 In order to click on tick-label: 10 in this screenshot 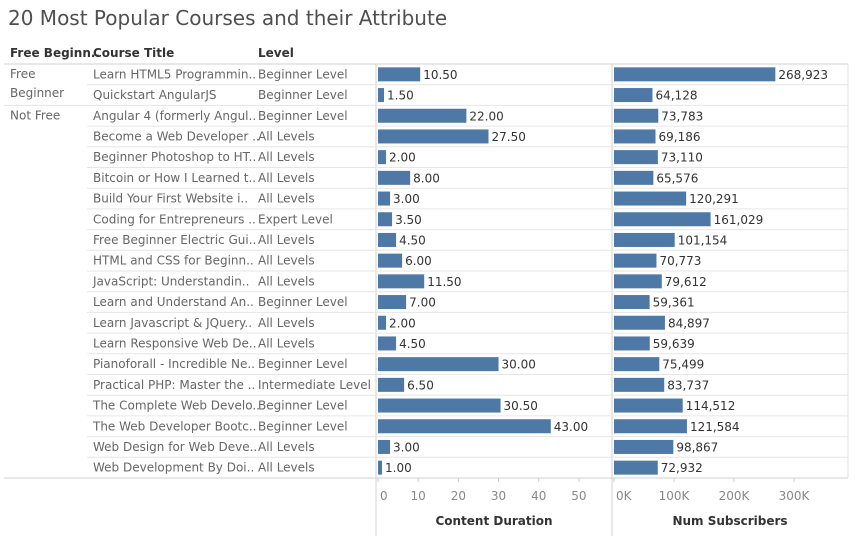, I will do `click(418, 496)`.